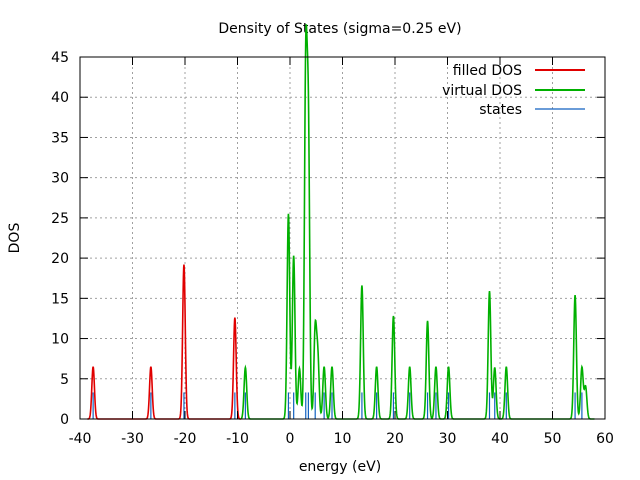 The height and width of the screenshot is (480, 640). Describe the element at coordinates (60, 299) in the screenshot. I see `y-tick-label: 15` at that location.